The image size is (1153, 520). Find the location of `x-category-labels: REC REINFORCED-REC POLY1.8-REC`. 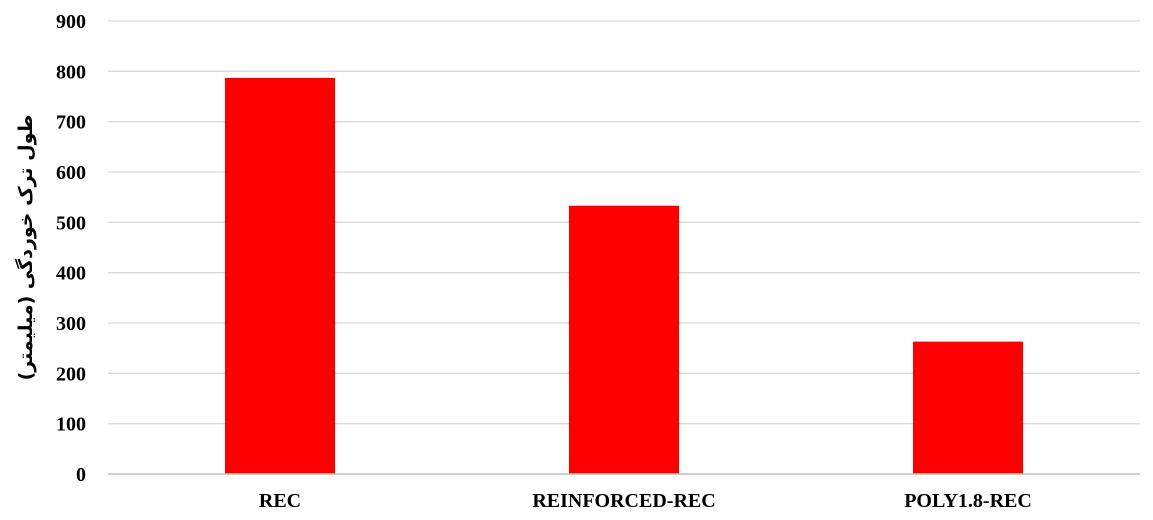

x-category-labels: REC REINFORCED-REC POLY1.8-REC is located at coordinates (645, 501).